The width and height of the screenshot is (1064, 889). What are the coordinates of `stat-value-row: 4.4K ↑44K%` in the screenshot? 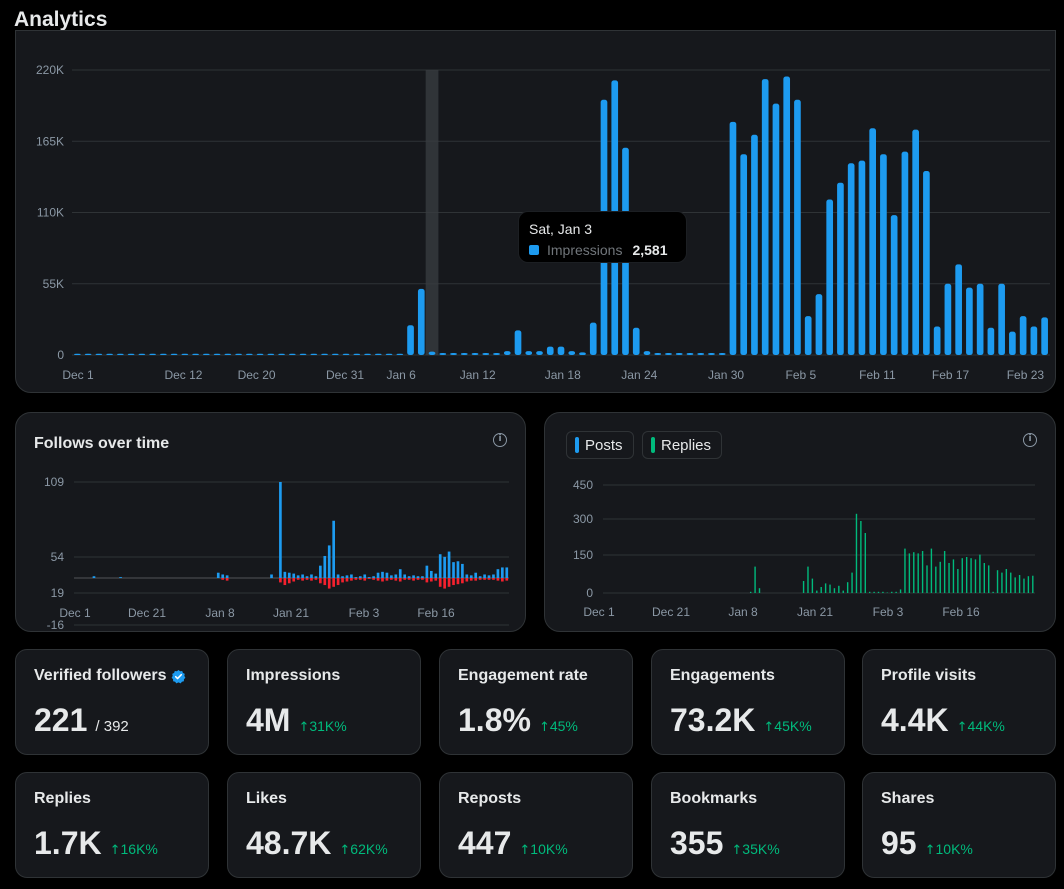 It's located at (943, 720).